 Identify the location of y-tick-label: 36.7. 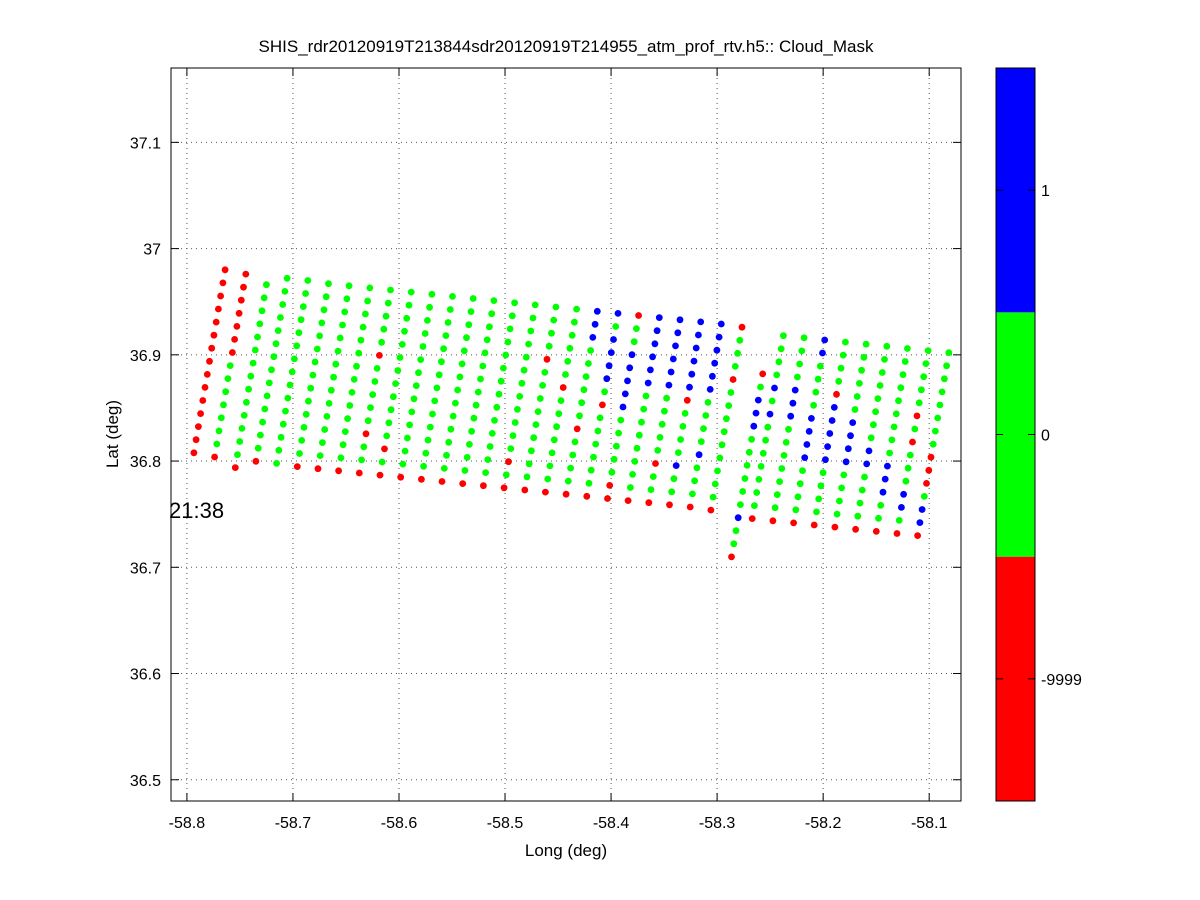
(145, 568).